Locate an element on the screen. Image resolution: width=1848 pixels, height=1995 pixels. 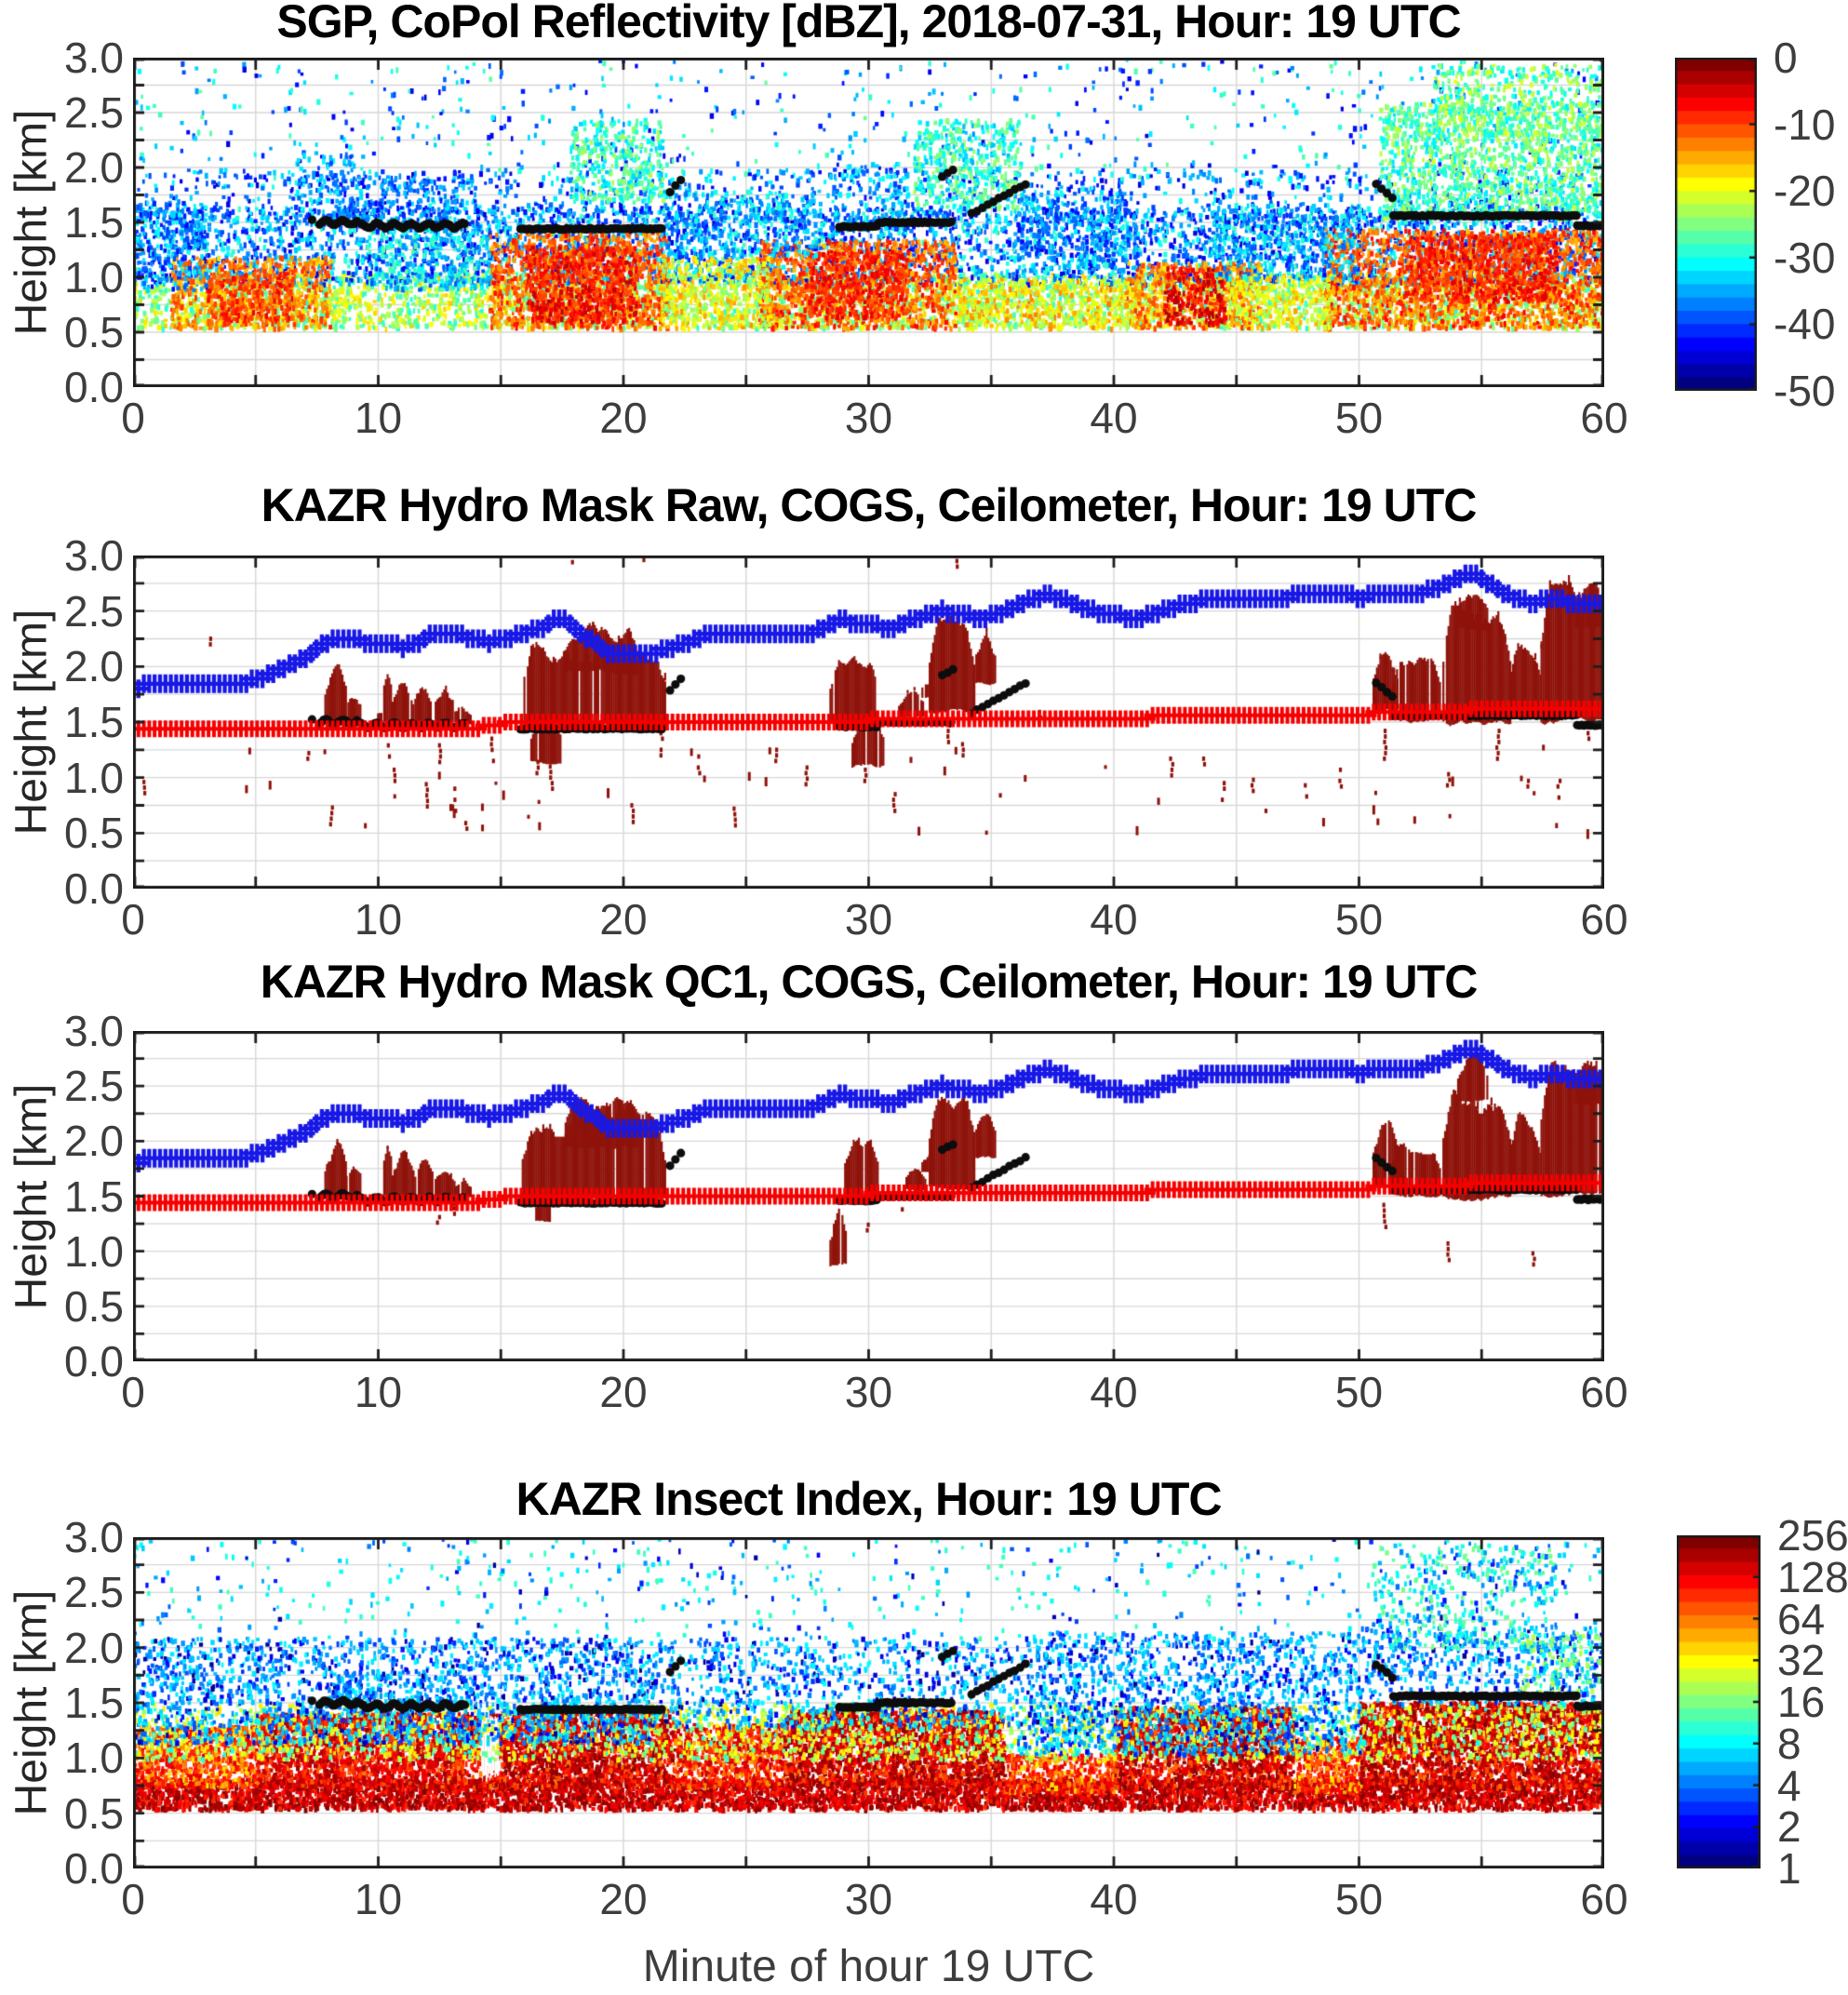
panel-a-plot-canvas is located at coordinates (868, 223).